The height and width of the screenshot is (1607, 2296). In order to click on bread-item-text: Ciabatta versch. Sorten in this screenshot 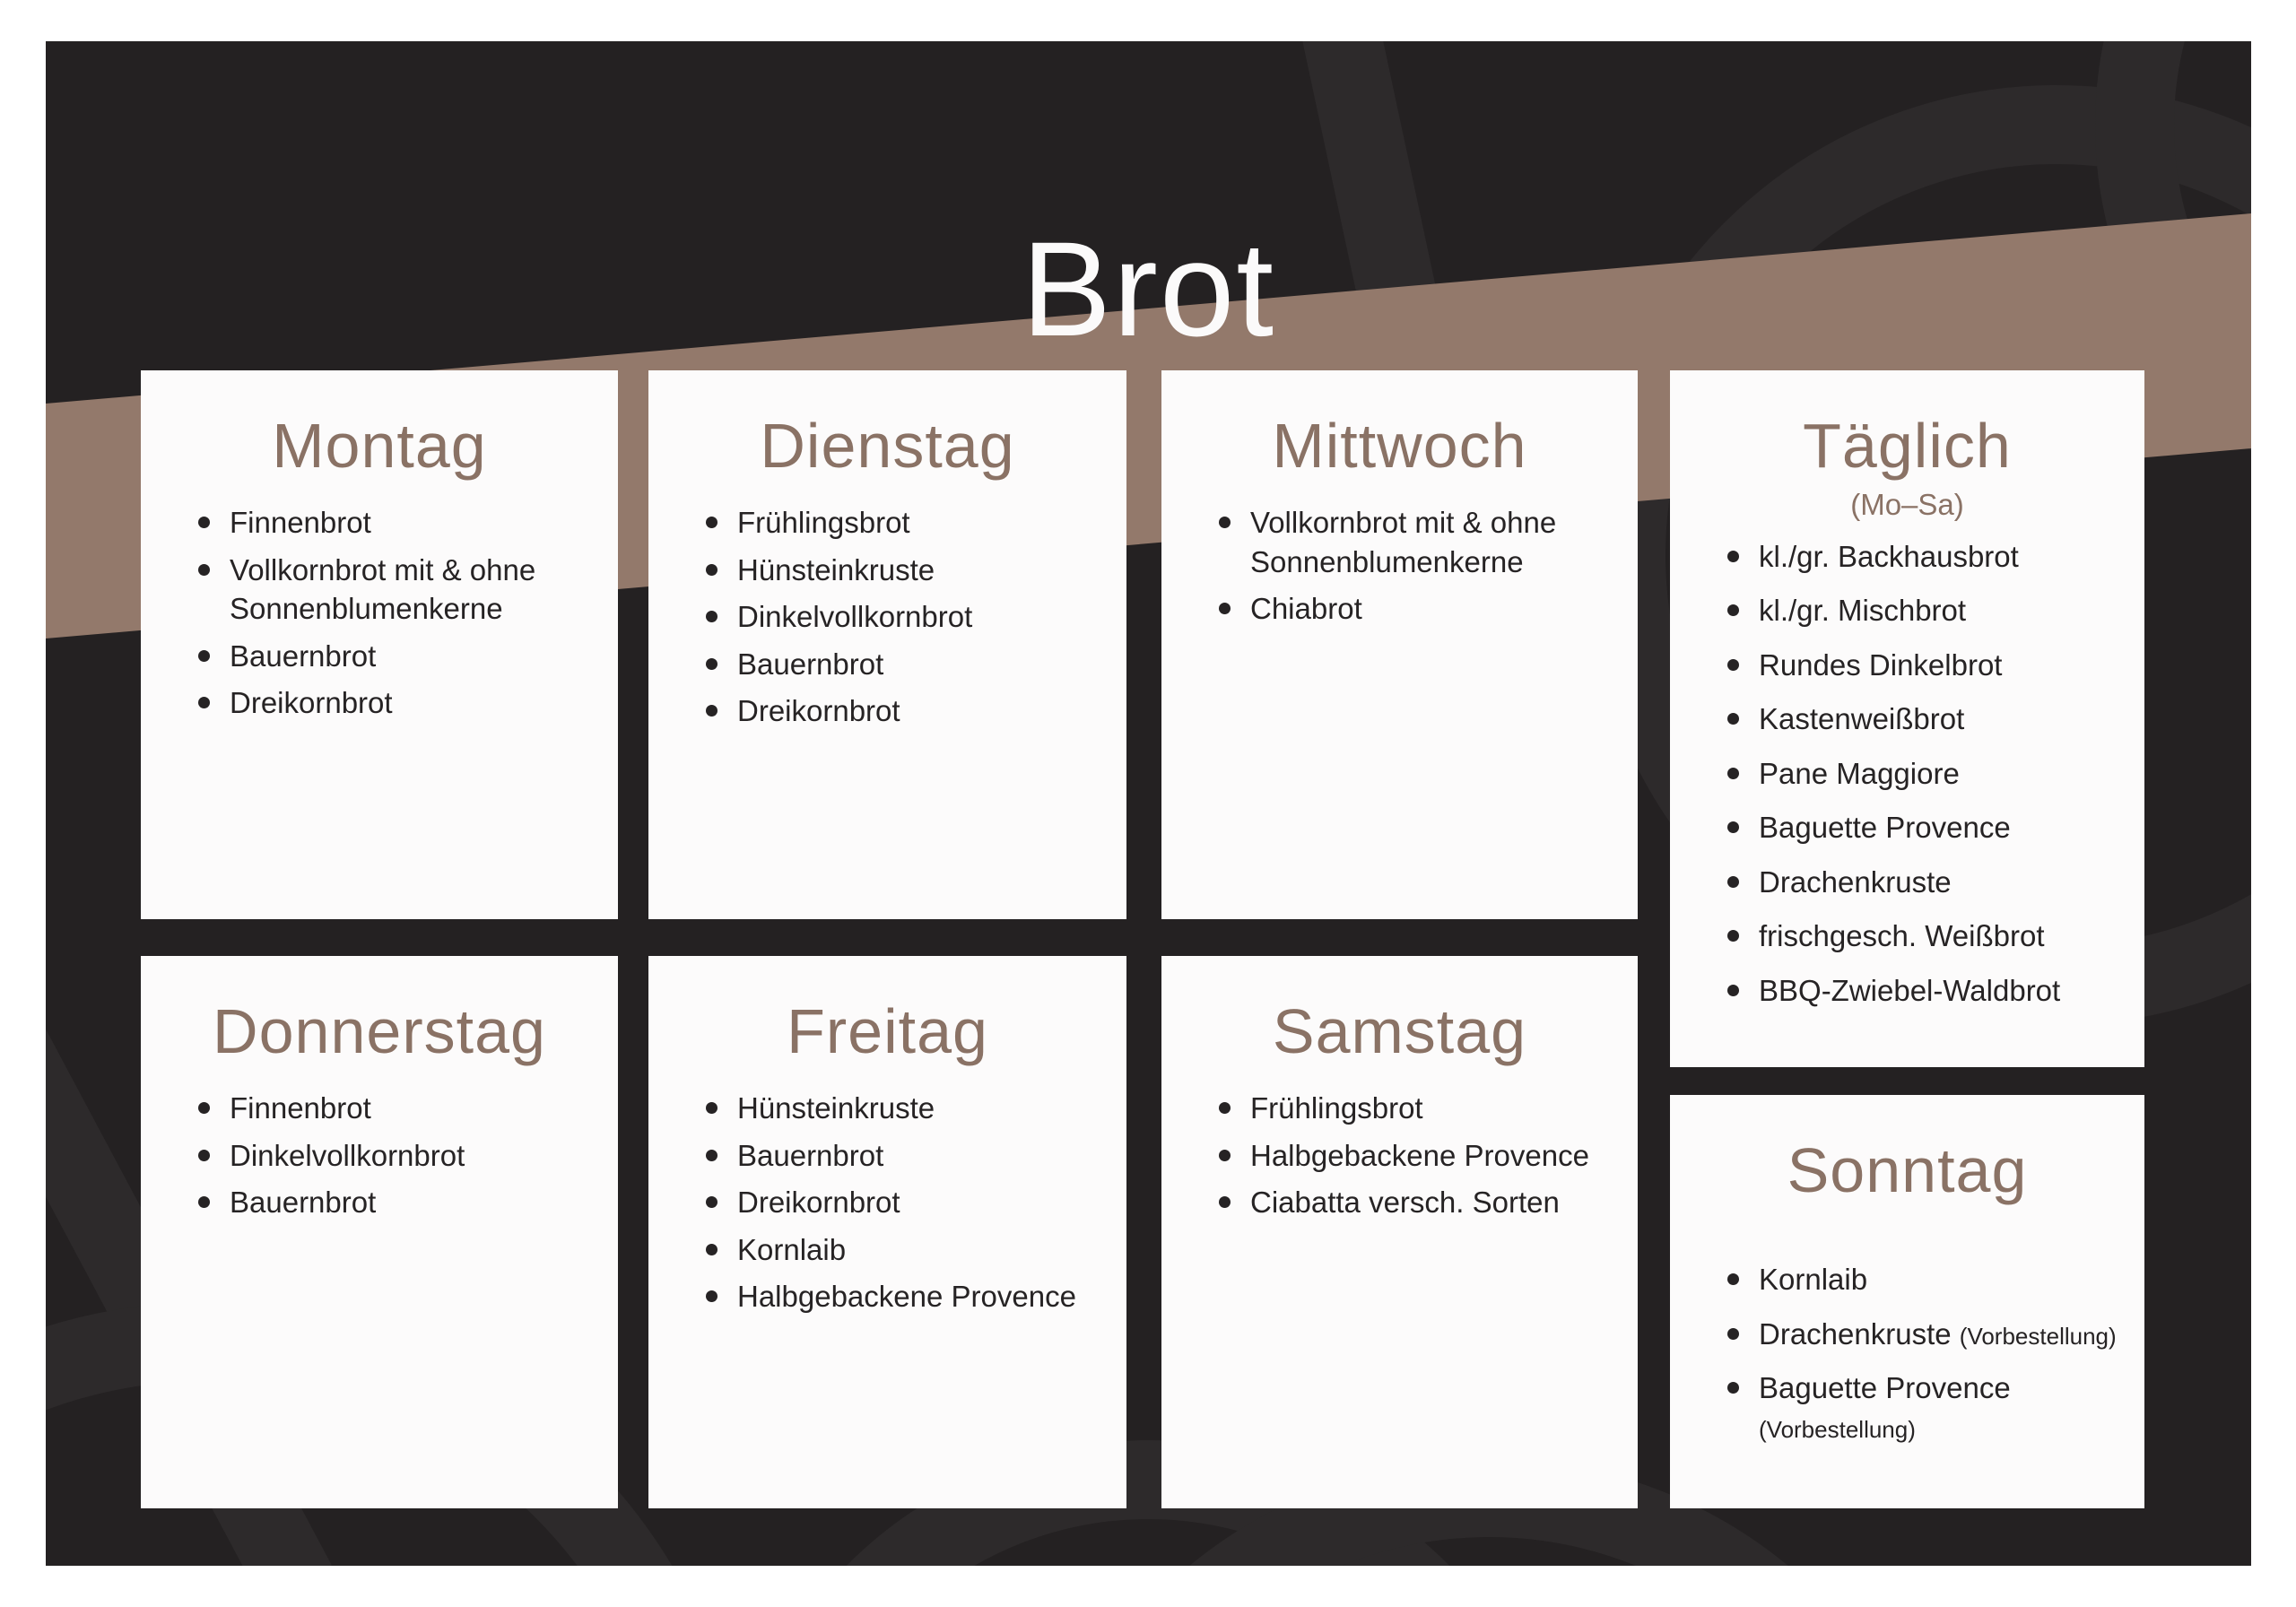, I will do `click(1405, 1203)`.